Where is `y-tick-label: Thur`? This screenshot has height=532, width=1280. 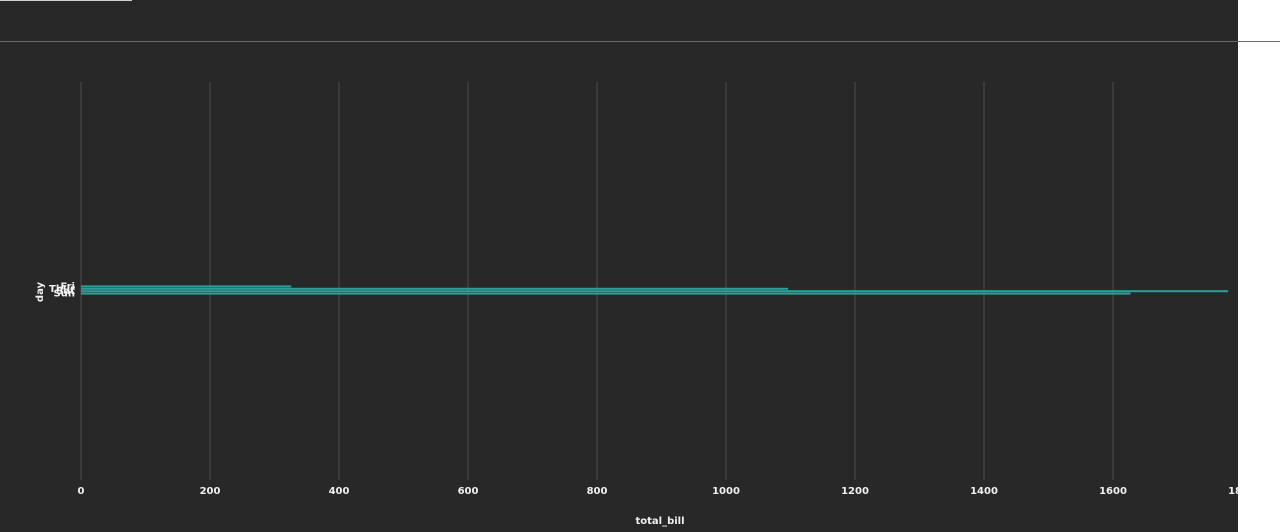 y-tick-label: Thur is located at coordinates (62, 289).